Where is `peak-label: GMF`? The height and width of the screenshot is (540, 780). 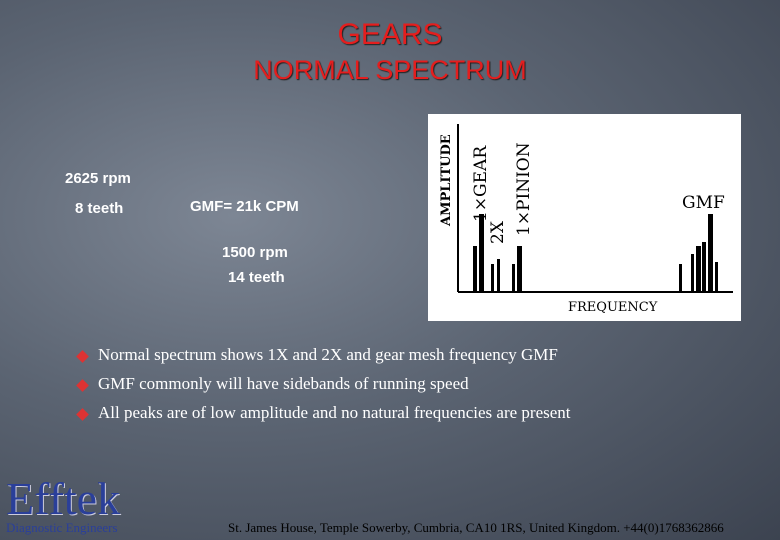 peak-label: GMF is located at coordinates (703, 203).